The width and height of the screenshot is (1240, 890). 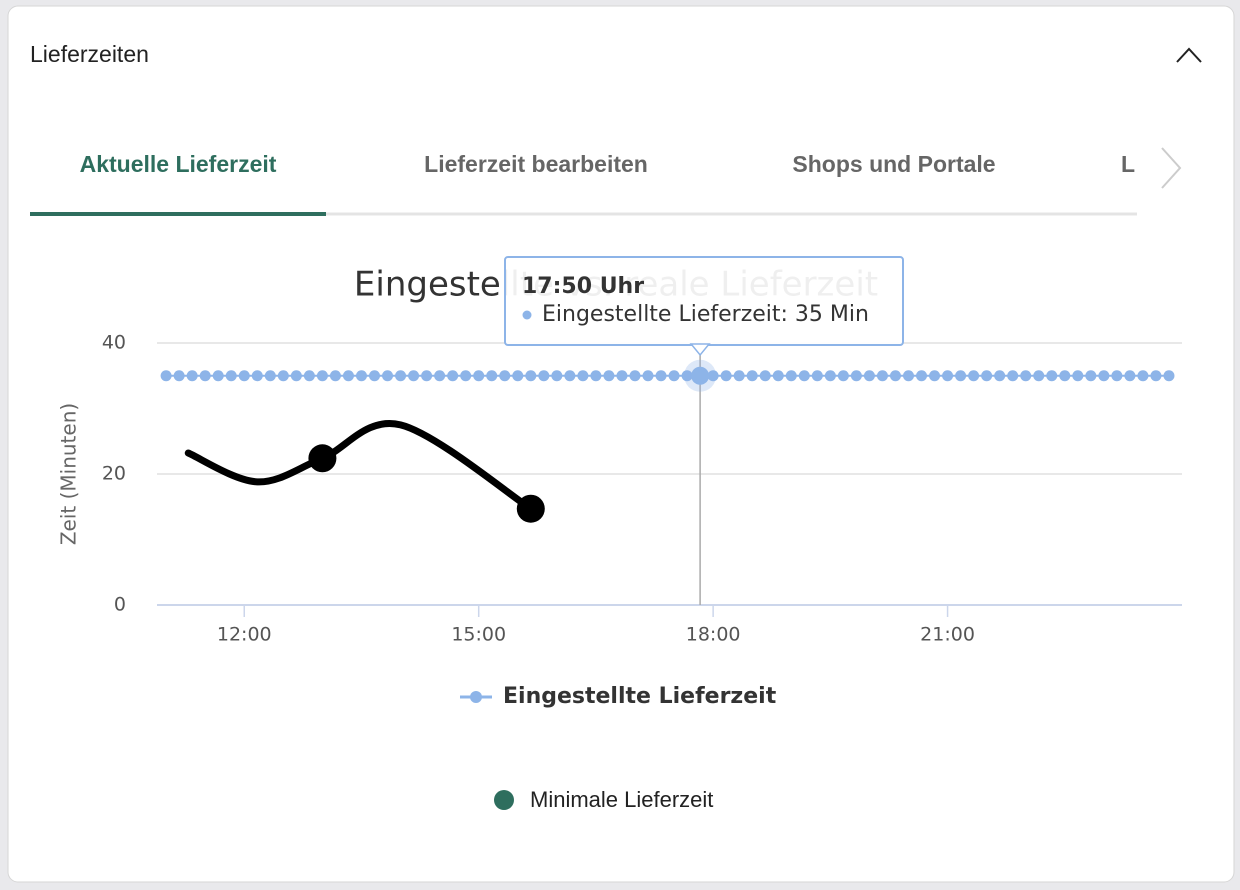 What do you see at coordinates (114, 474) in the screenshot?
I see `y-tick-label: 20` at bounding box center [114, 474].